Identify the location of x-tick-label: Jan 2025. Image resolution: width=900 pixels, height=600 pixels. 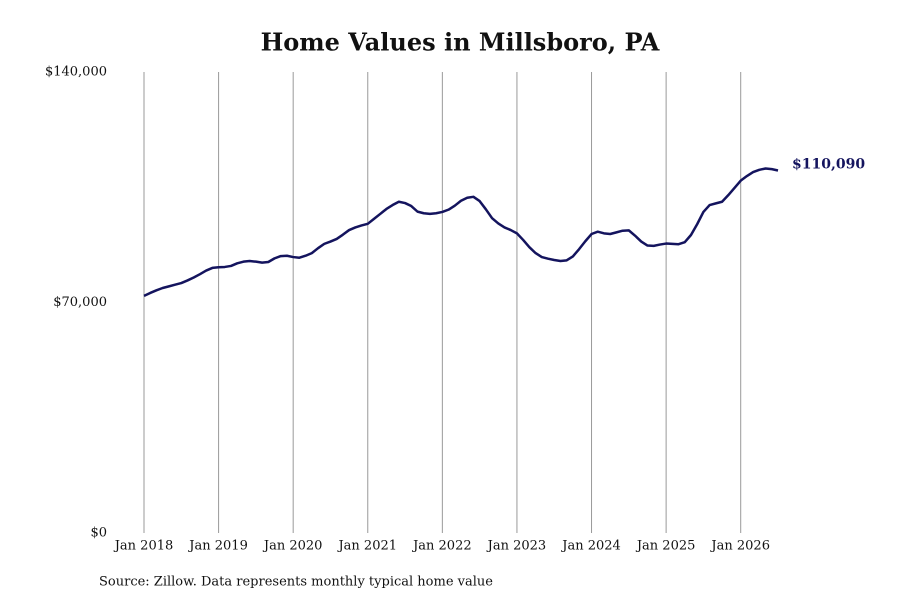
(665, 546).